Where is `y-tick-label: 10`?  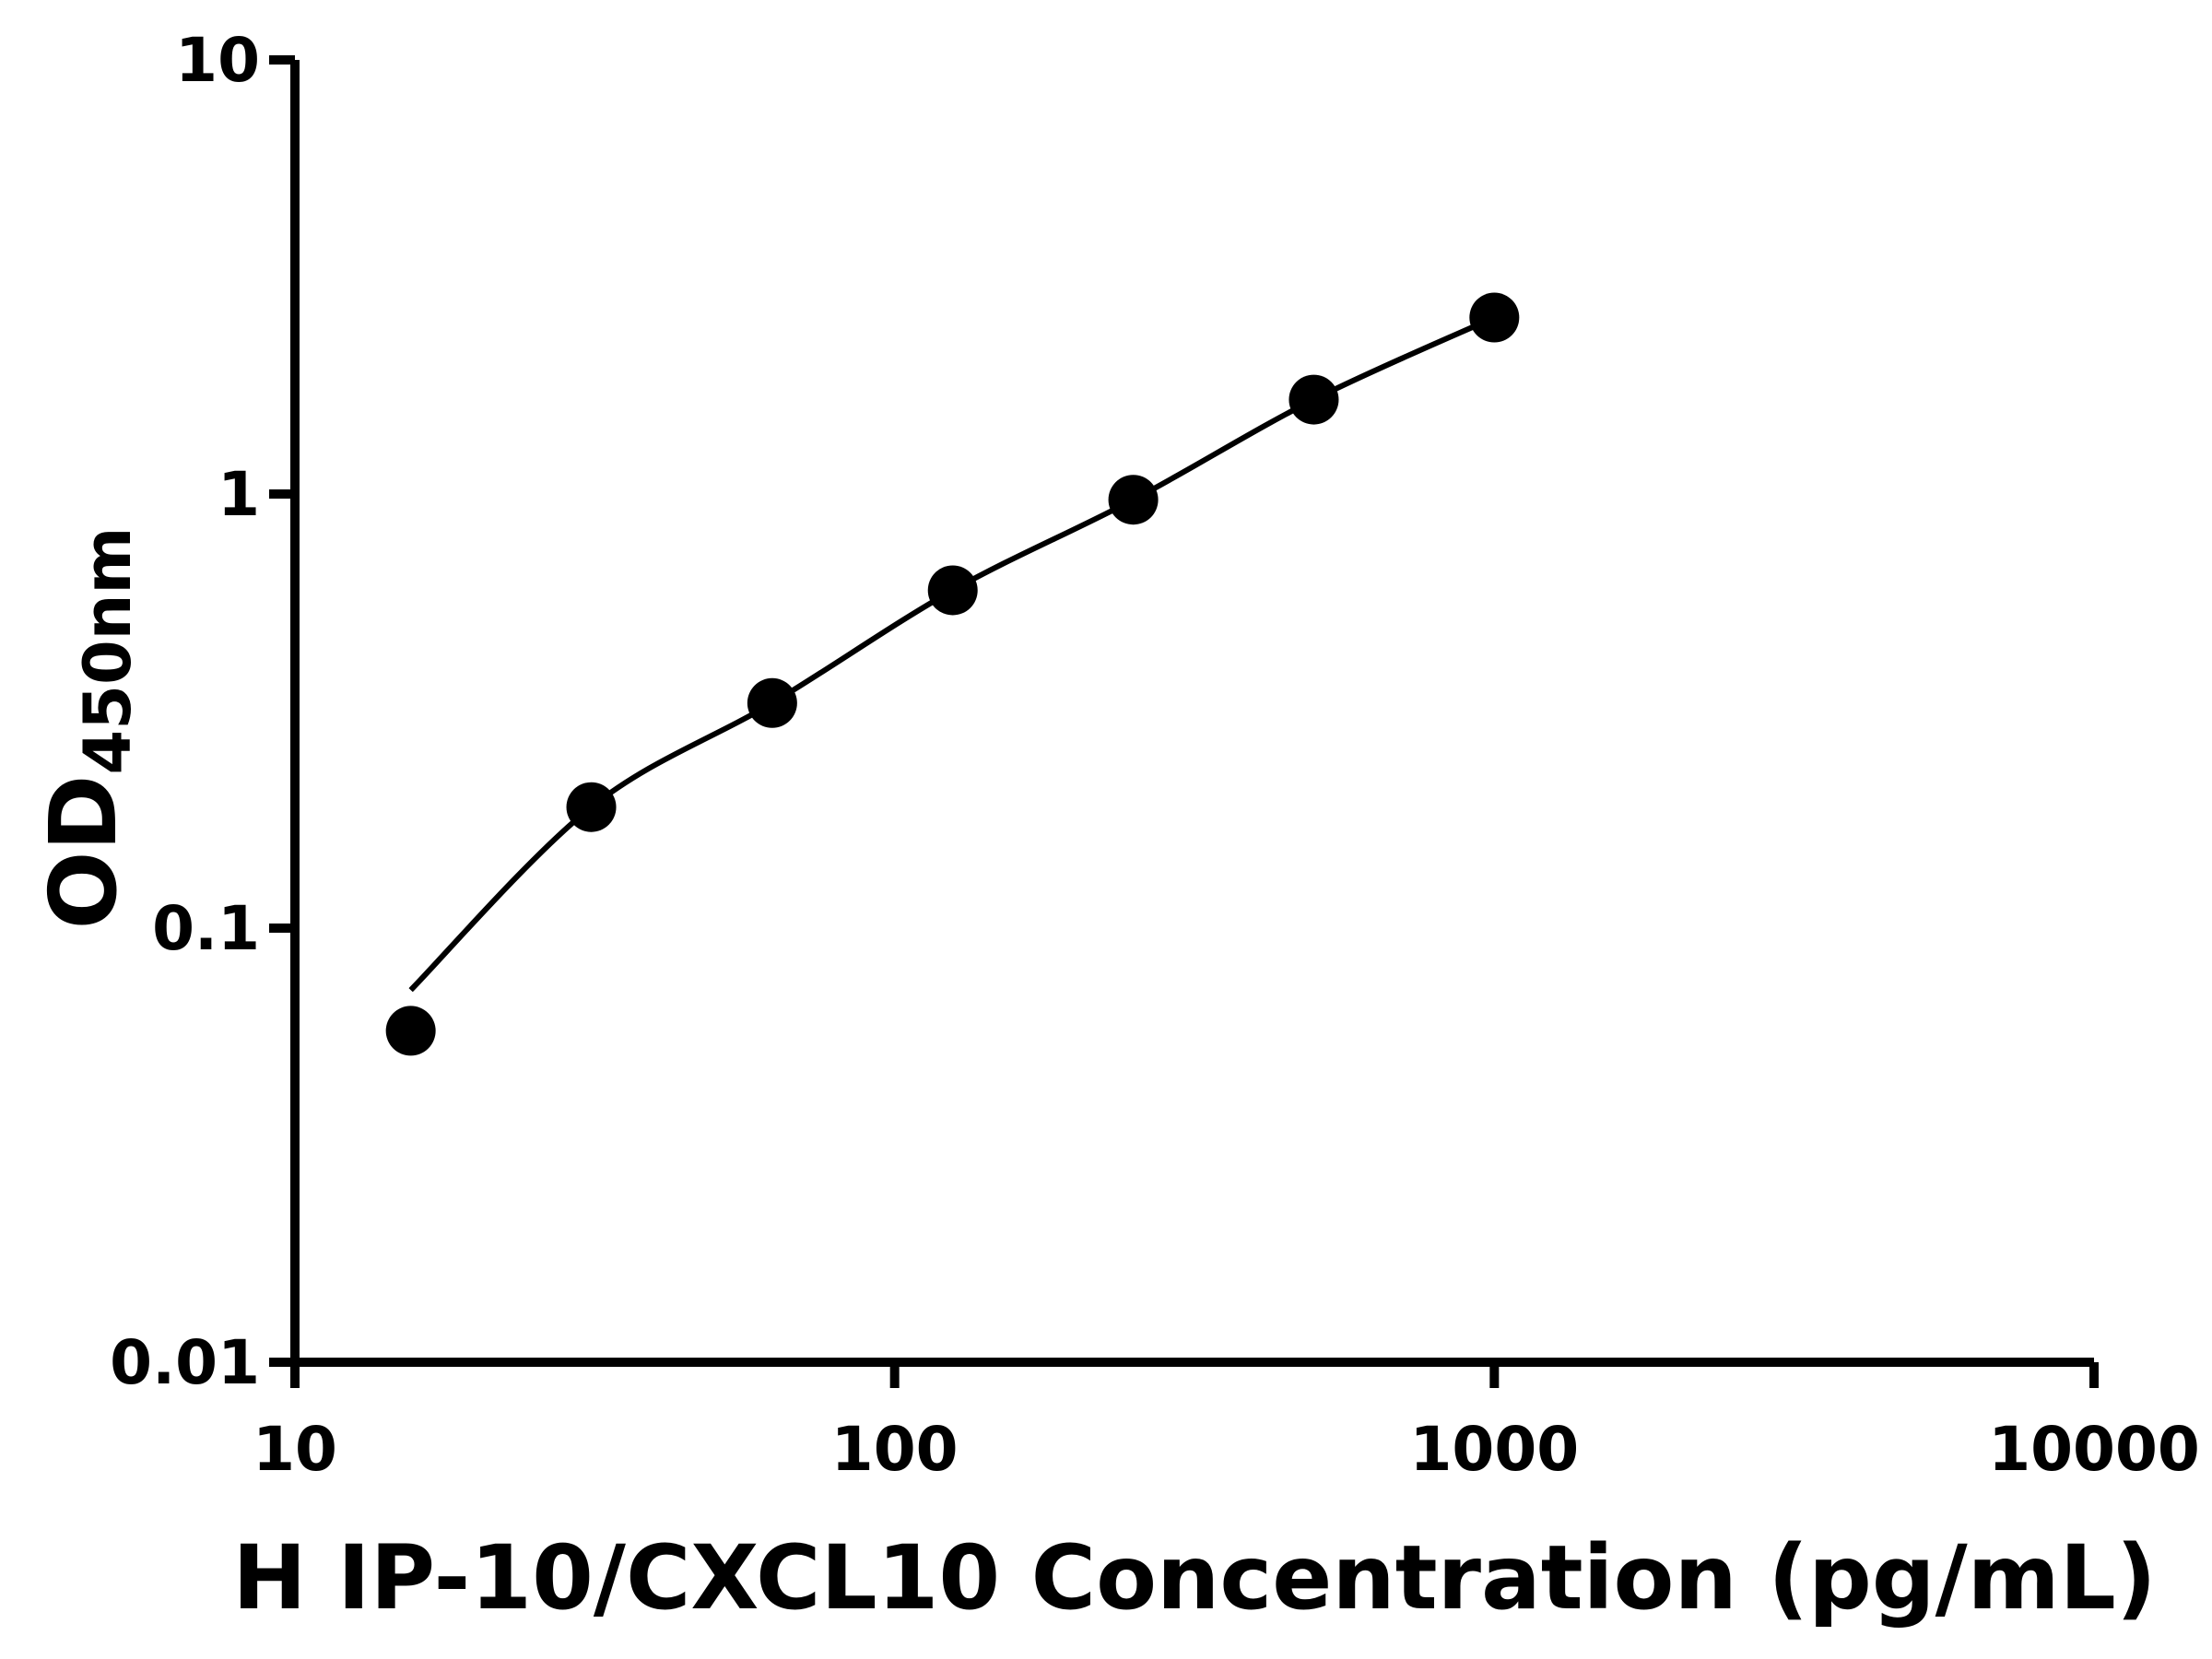 y-tick-label: 10 is located at coordinates (217, 60).